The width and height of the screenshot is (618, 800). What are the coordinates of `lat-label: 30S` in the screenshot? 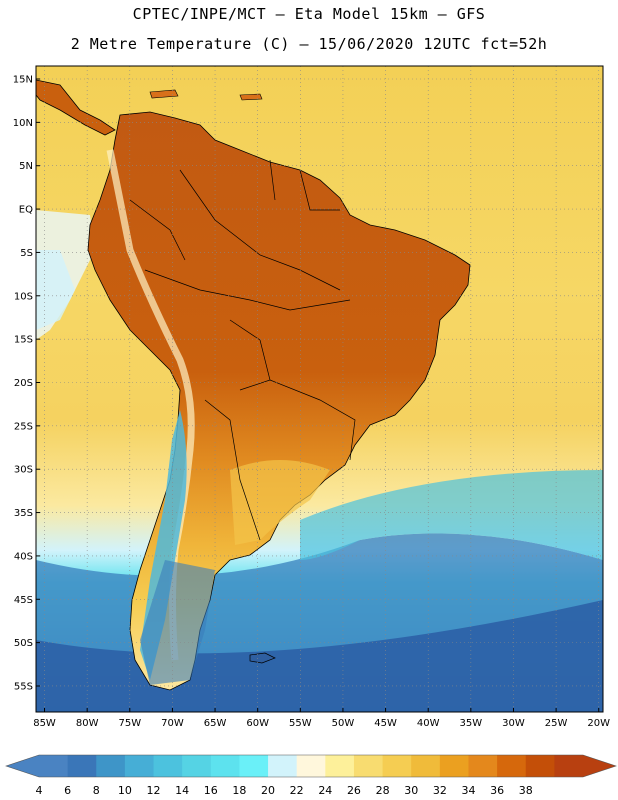 It's located at (23, 470).